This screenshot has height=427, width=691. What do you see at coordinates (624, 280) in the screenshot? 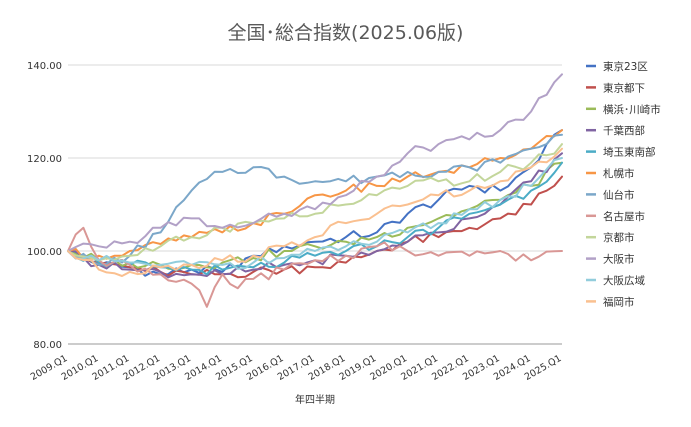
I see `legend-label: 大阪広域` at bounding box center [624, 280].